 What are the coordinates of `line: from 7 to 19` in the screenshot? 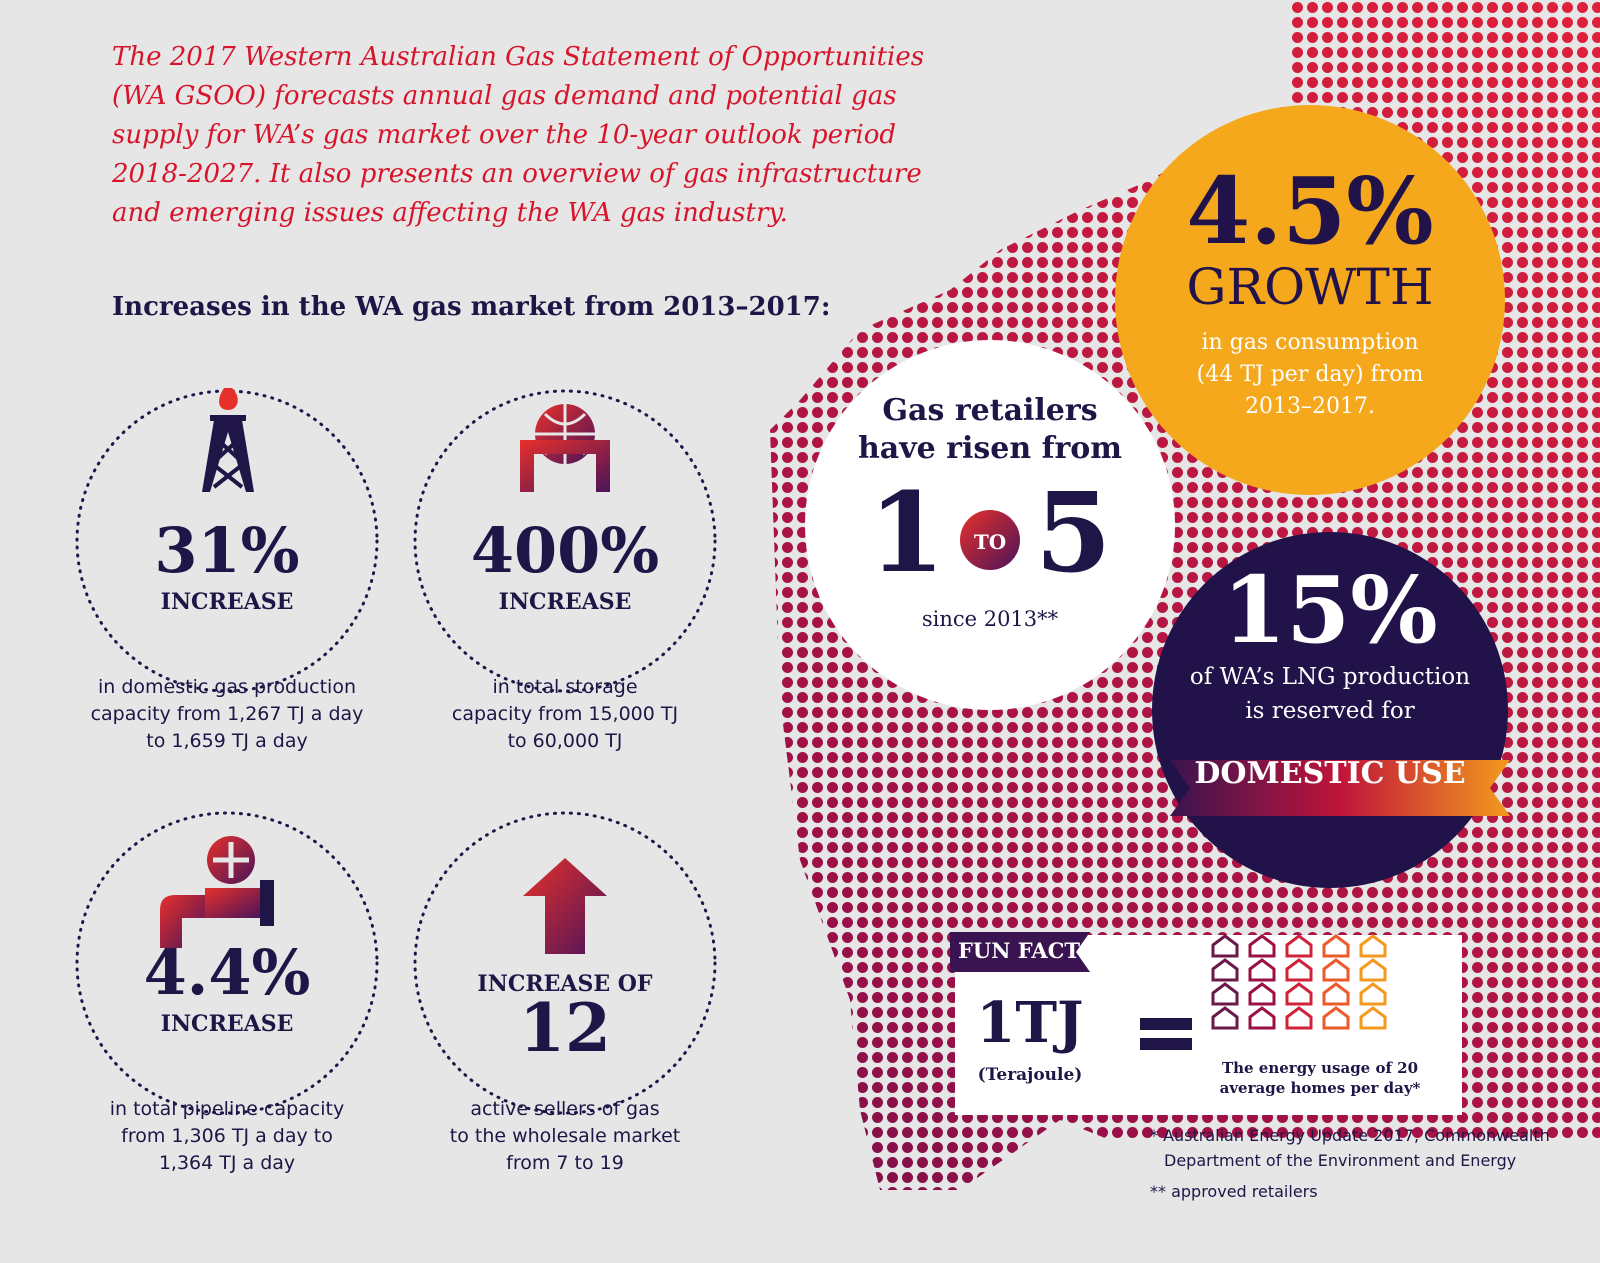 It's located at (565, 1163).